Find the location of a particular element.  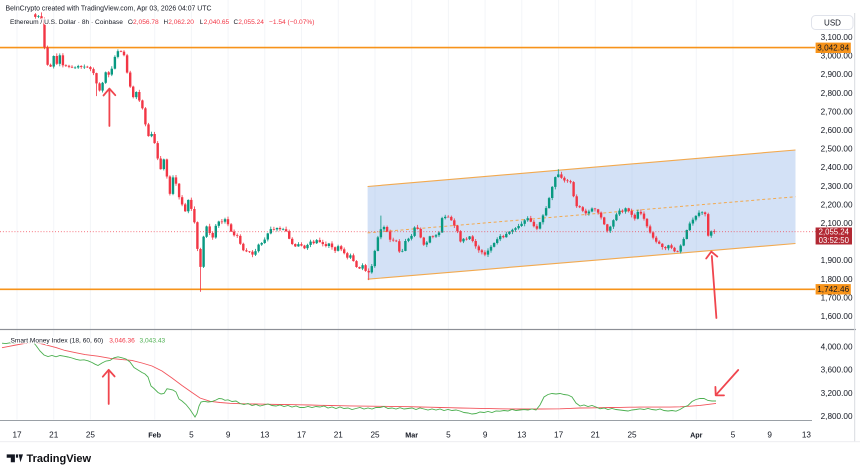

svg-text: Smart Money Index (18, 60, 60) is located at coordinates (57, 340).